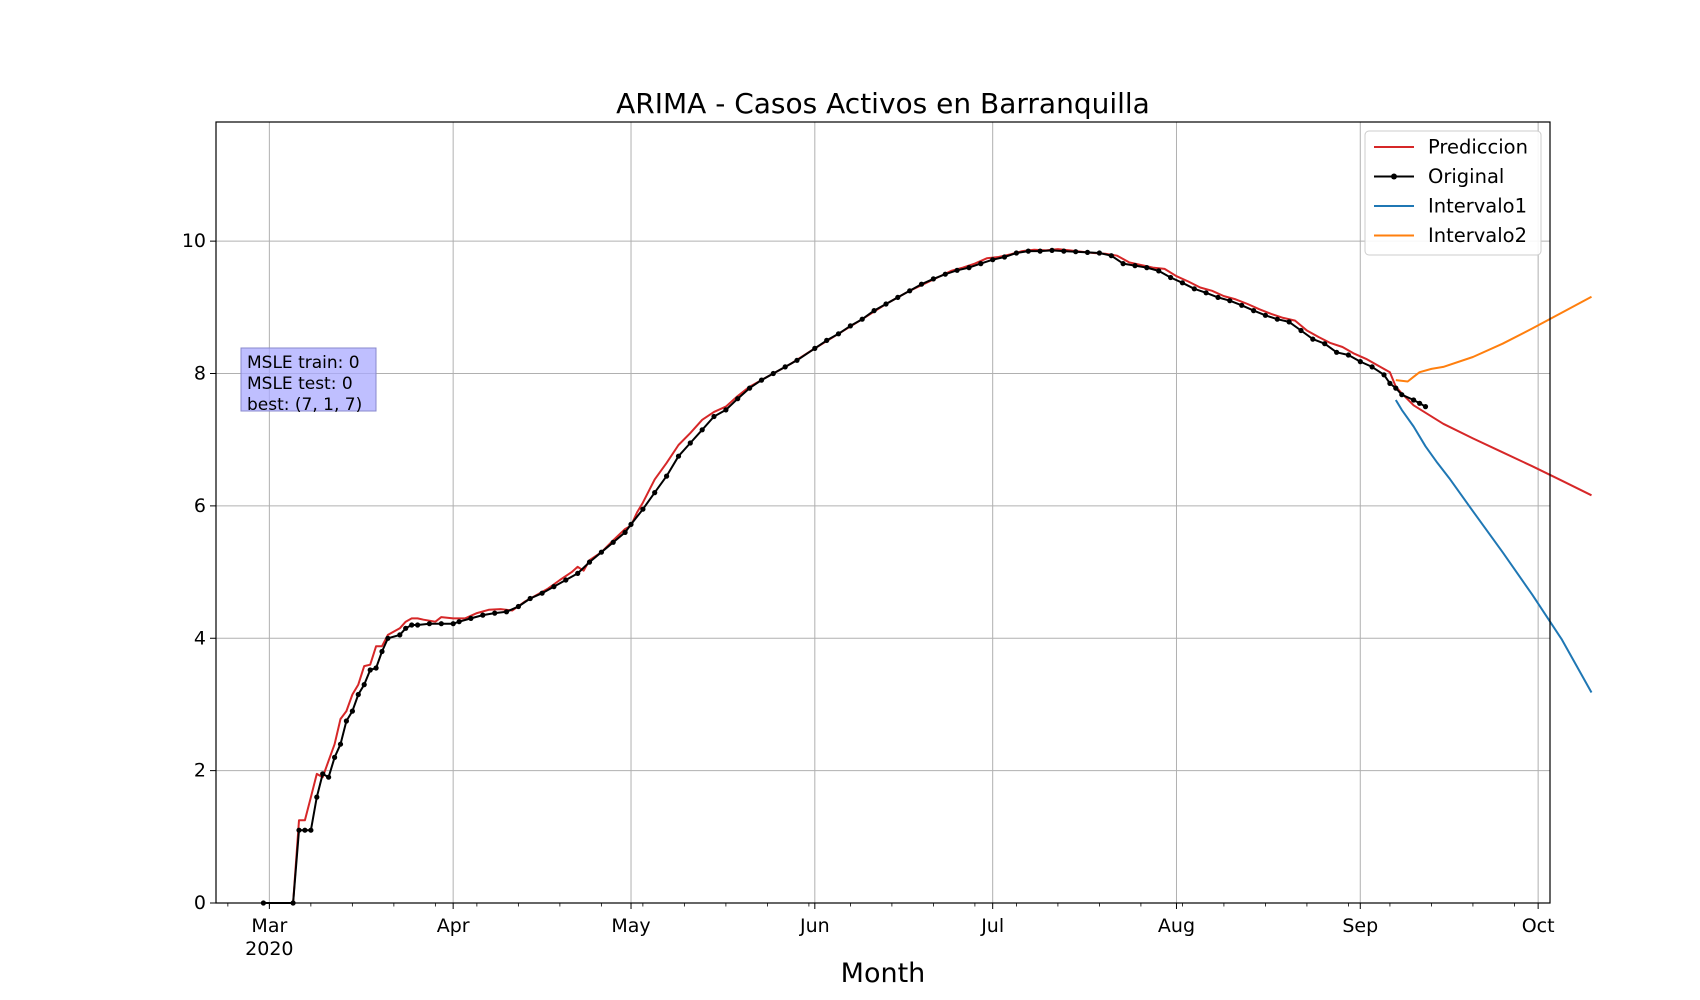  What do you see at coordinates (1176, 926) in the screenshot?
I see `x-tick-label: Aug` at bounding box center [1176, 926].